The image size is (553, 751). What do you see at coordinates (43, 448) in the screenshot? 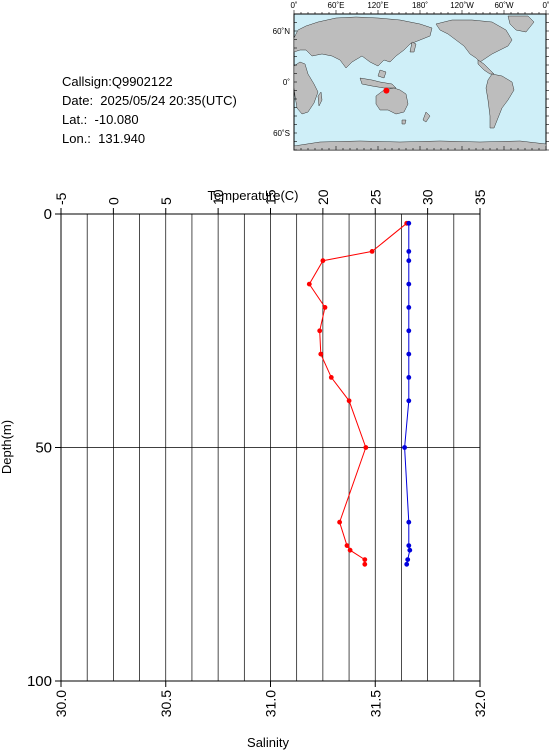
I see `left-axis-tick-label: 50` at bounding box center [43, 448].